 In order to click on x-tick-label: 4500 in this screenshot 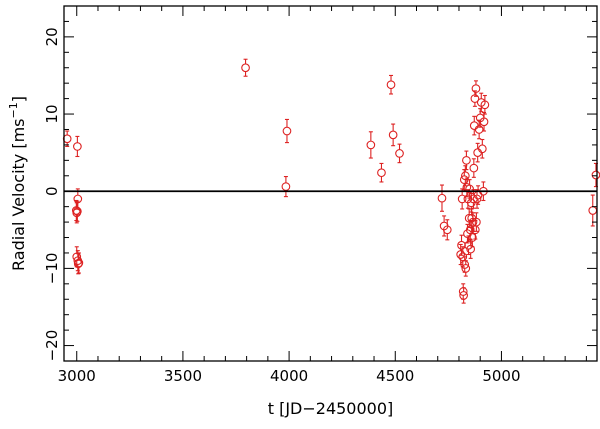, I will do `click(395, 376)`.